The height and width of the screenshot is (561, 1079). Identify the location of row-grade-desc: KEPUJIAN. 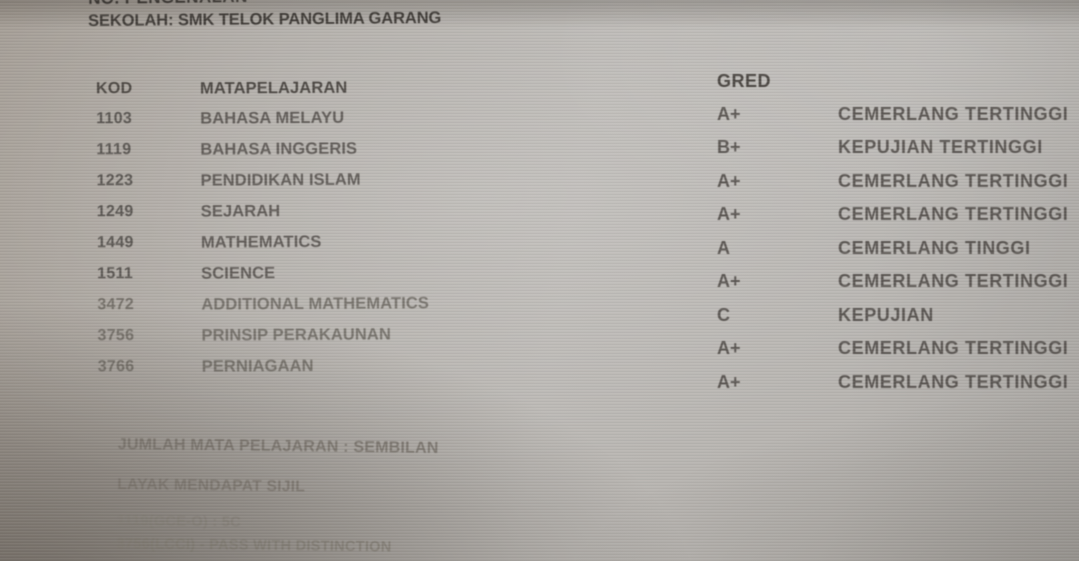
(886, 315).